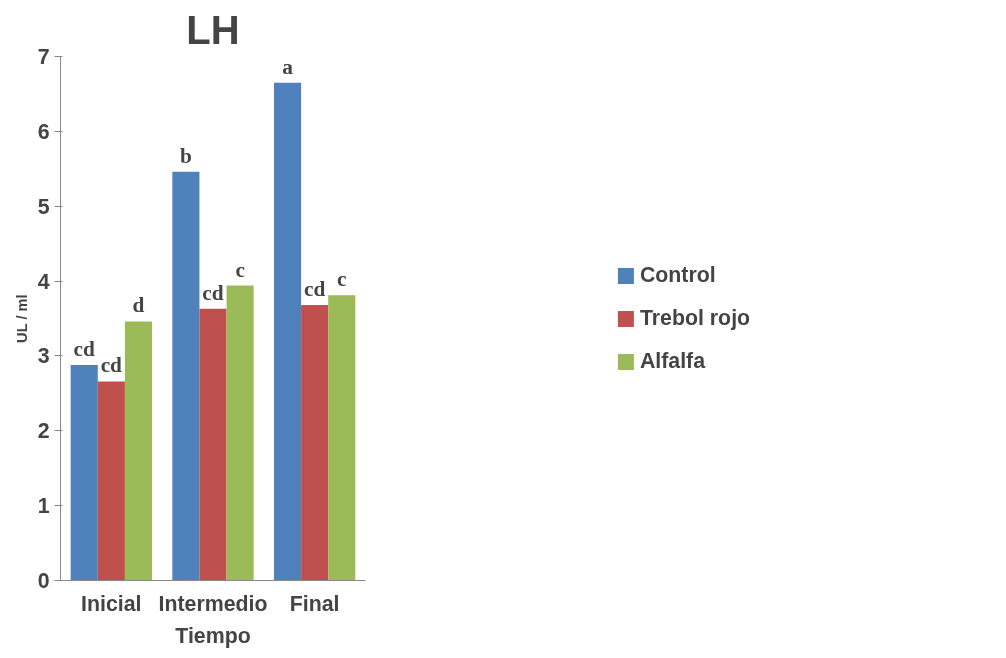 The width and height of the screenshot is (1006, 658). Describe the element at coordinates (213, 635) in the screenshot. I see `x-axis-title: Tiempo` at that location.